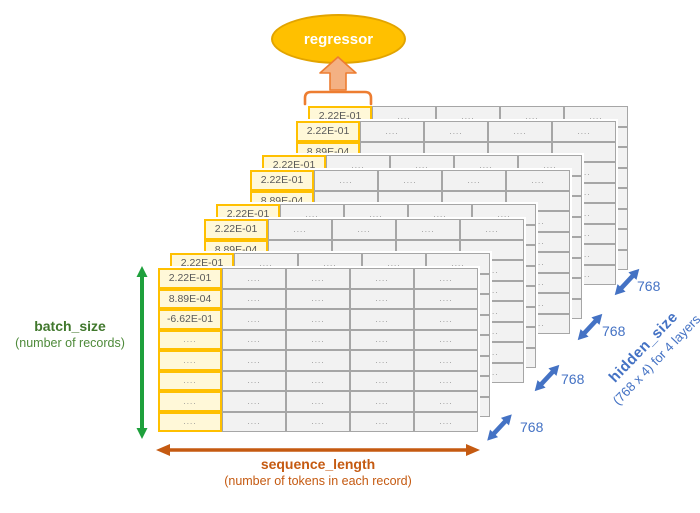 The image size is (700, 513). I want to click on sequence-length-arrow-icon, so click(318, 450).